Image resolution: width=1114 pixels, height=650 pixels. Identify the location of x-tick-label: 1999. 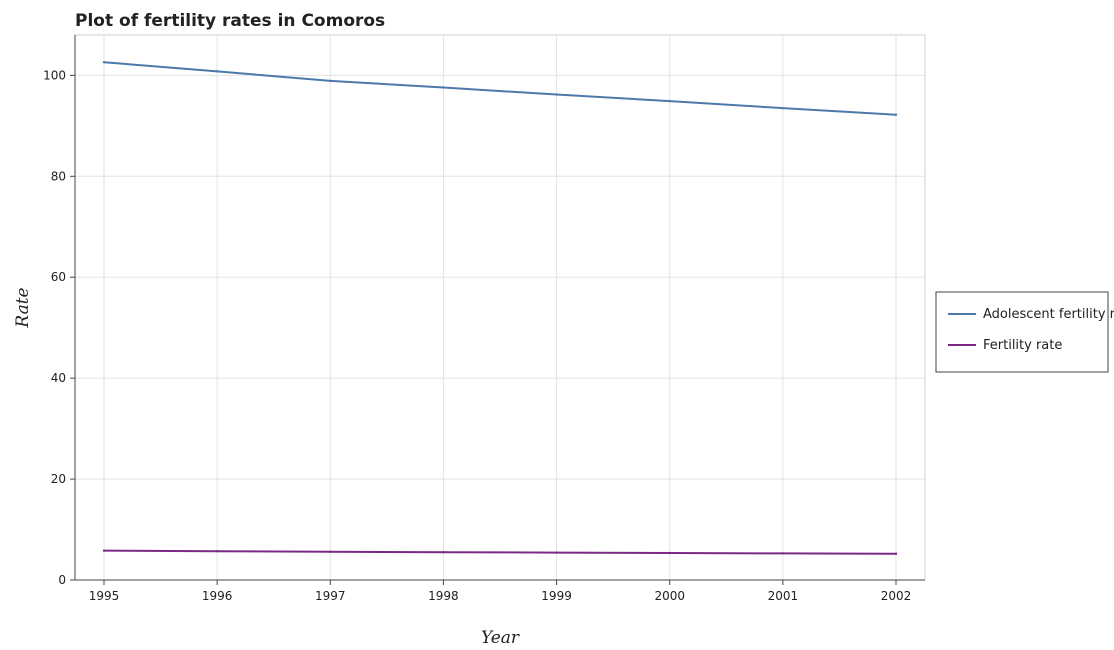
(556, 596).